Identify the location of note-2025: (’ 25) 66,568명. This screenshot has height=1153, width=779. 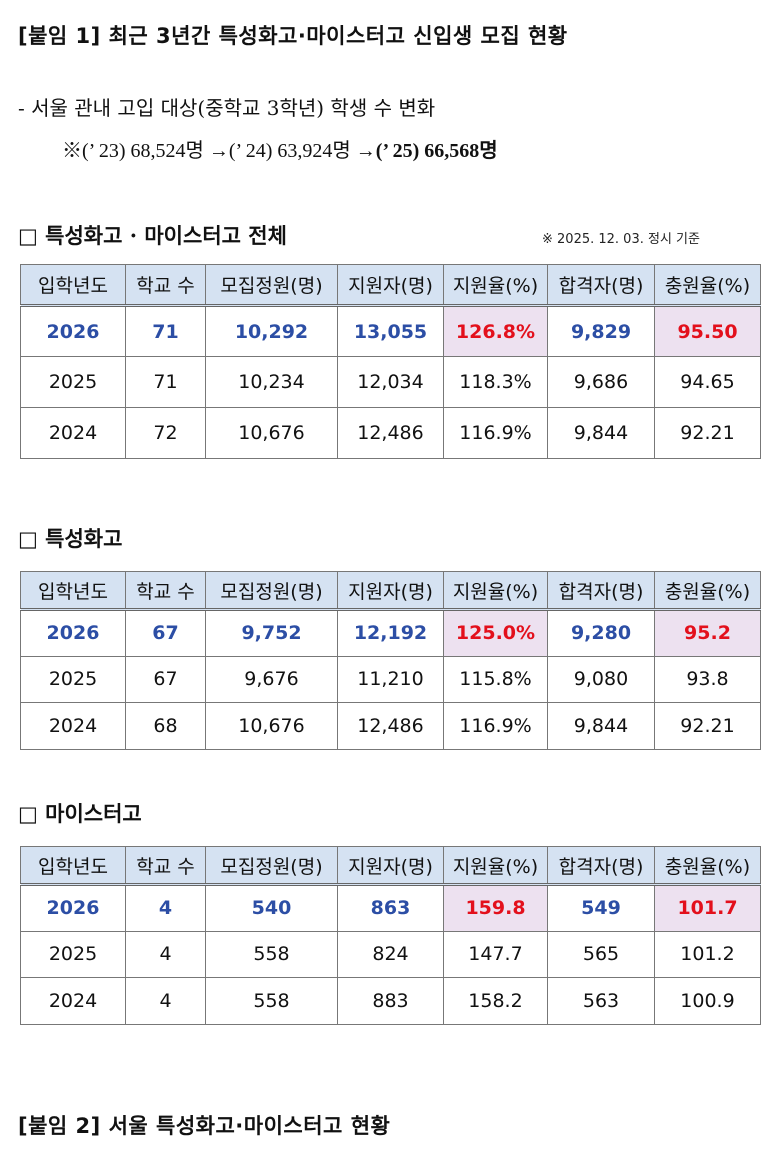
(436, 151).